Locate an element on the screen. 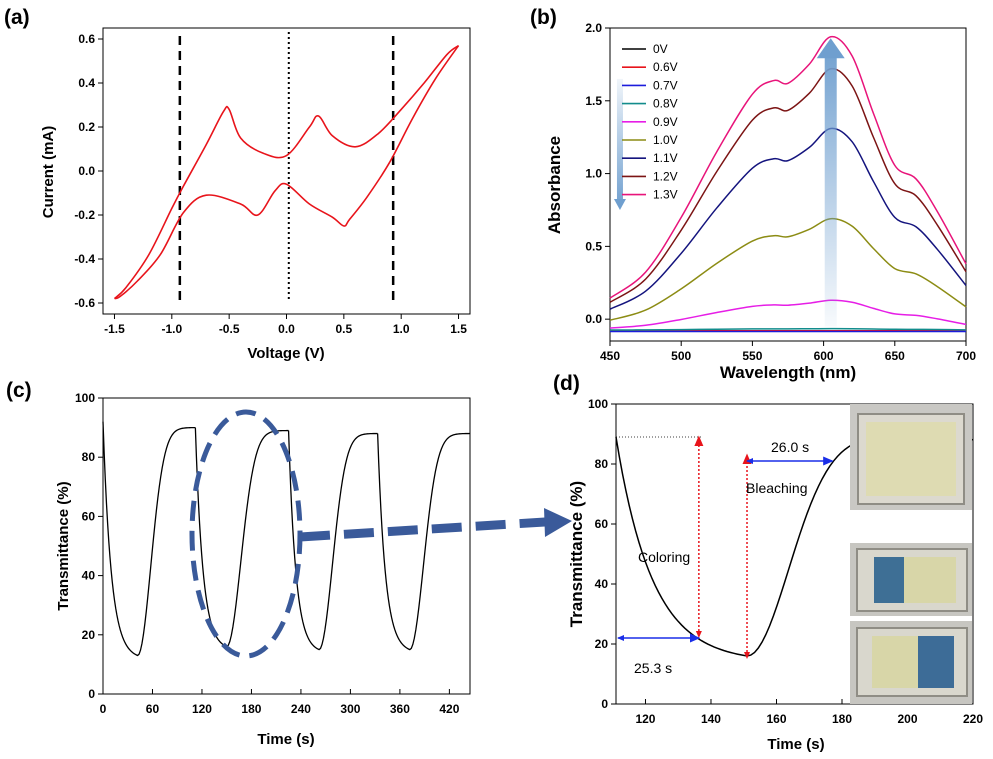 This screenshot has height=759, width=993. panel-c-y-tick-label: 0 is located at coordinates (91, 694).